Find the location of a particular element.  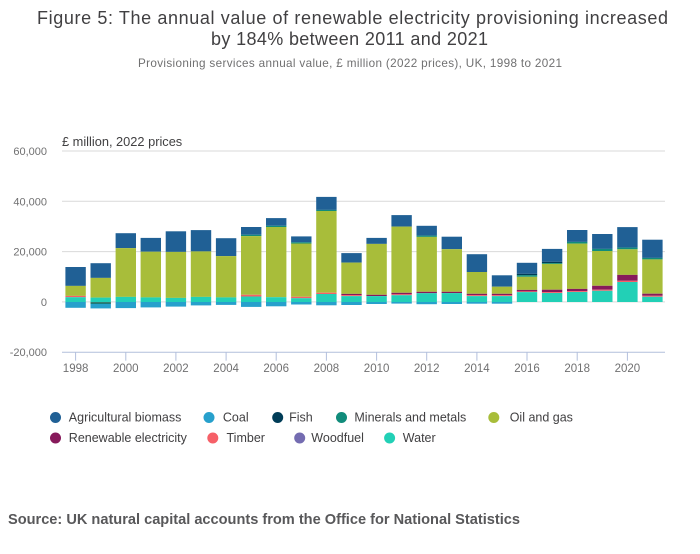

svg-text: Fish is located at coordinates (301, 418).